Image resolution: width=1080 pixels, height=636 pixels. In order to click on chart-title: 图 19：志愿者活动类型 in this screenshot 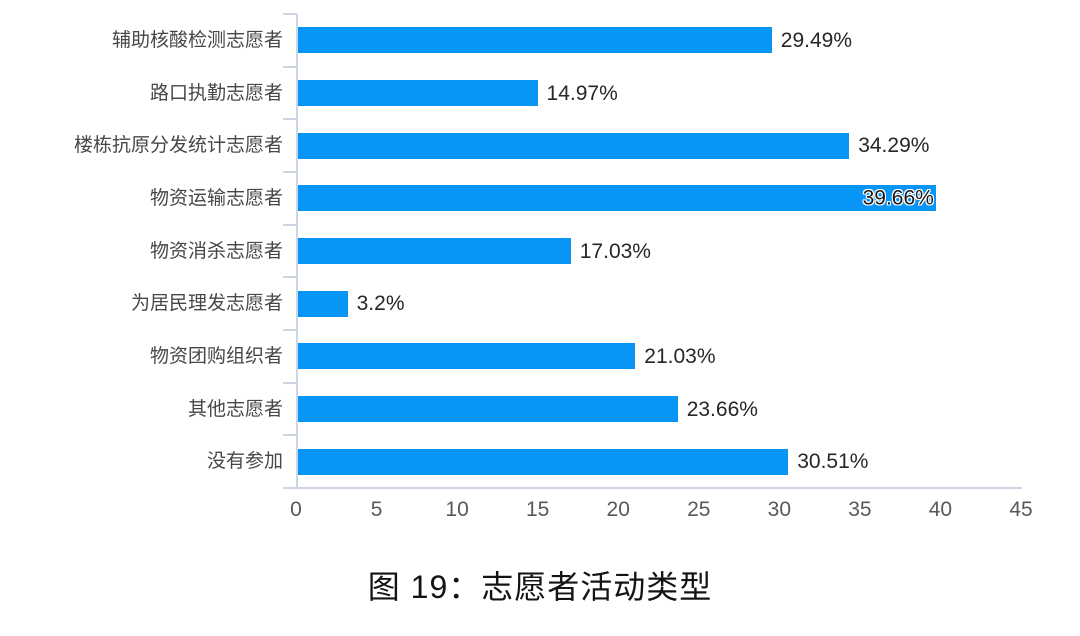, I will do `click(540, 587)`.